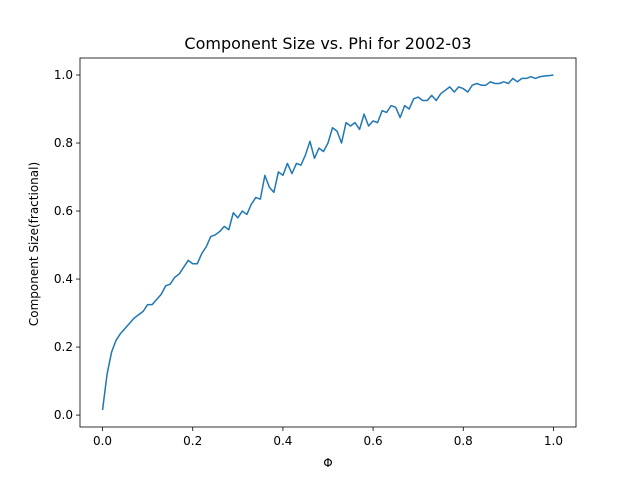 This screenshot has height=480, width=640. I want to click on x-tick-label: 0.8, so click(463, 441).